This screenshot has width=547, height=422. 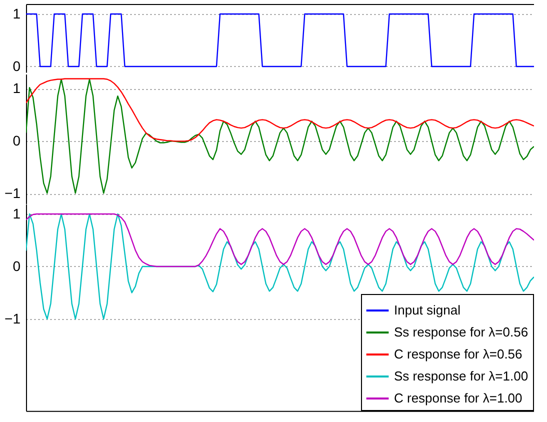 What do you see at coordinates (458, 398) in the screenshot?
I see `legend-label: C response for λ=1.00` at bounding box center [458, 398].